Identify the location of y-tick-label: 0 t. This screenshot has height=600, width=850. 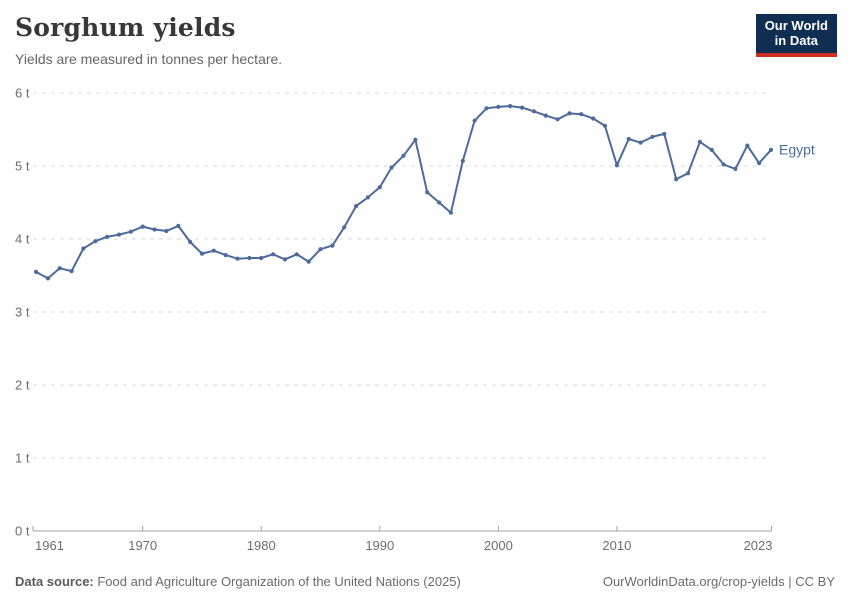
(22, 531).